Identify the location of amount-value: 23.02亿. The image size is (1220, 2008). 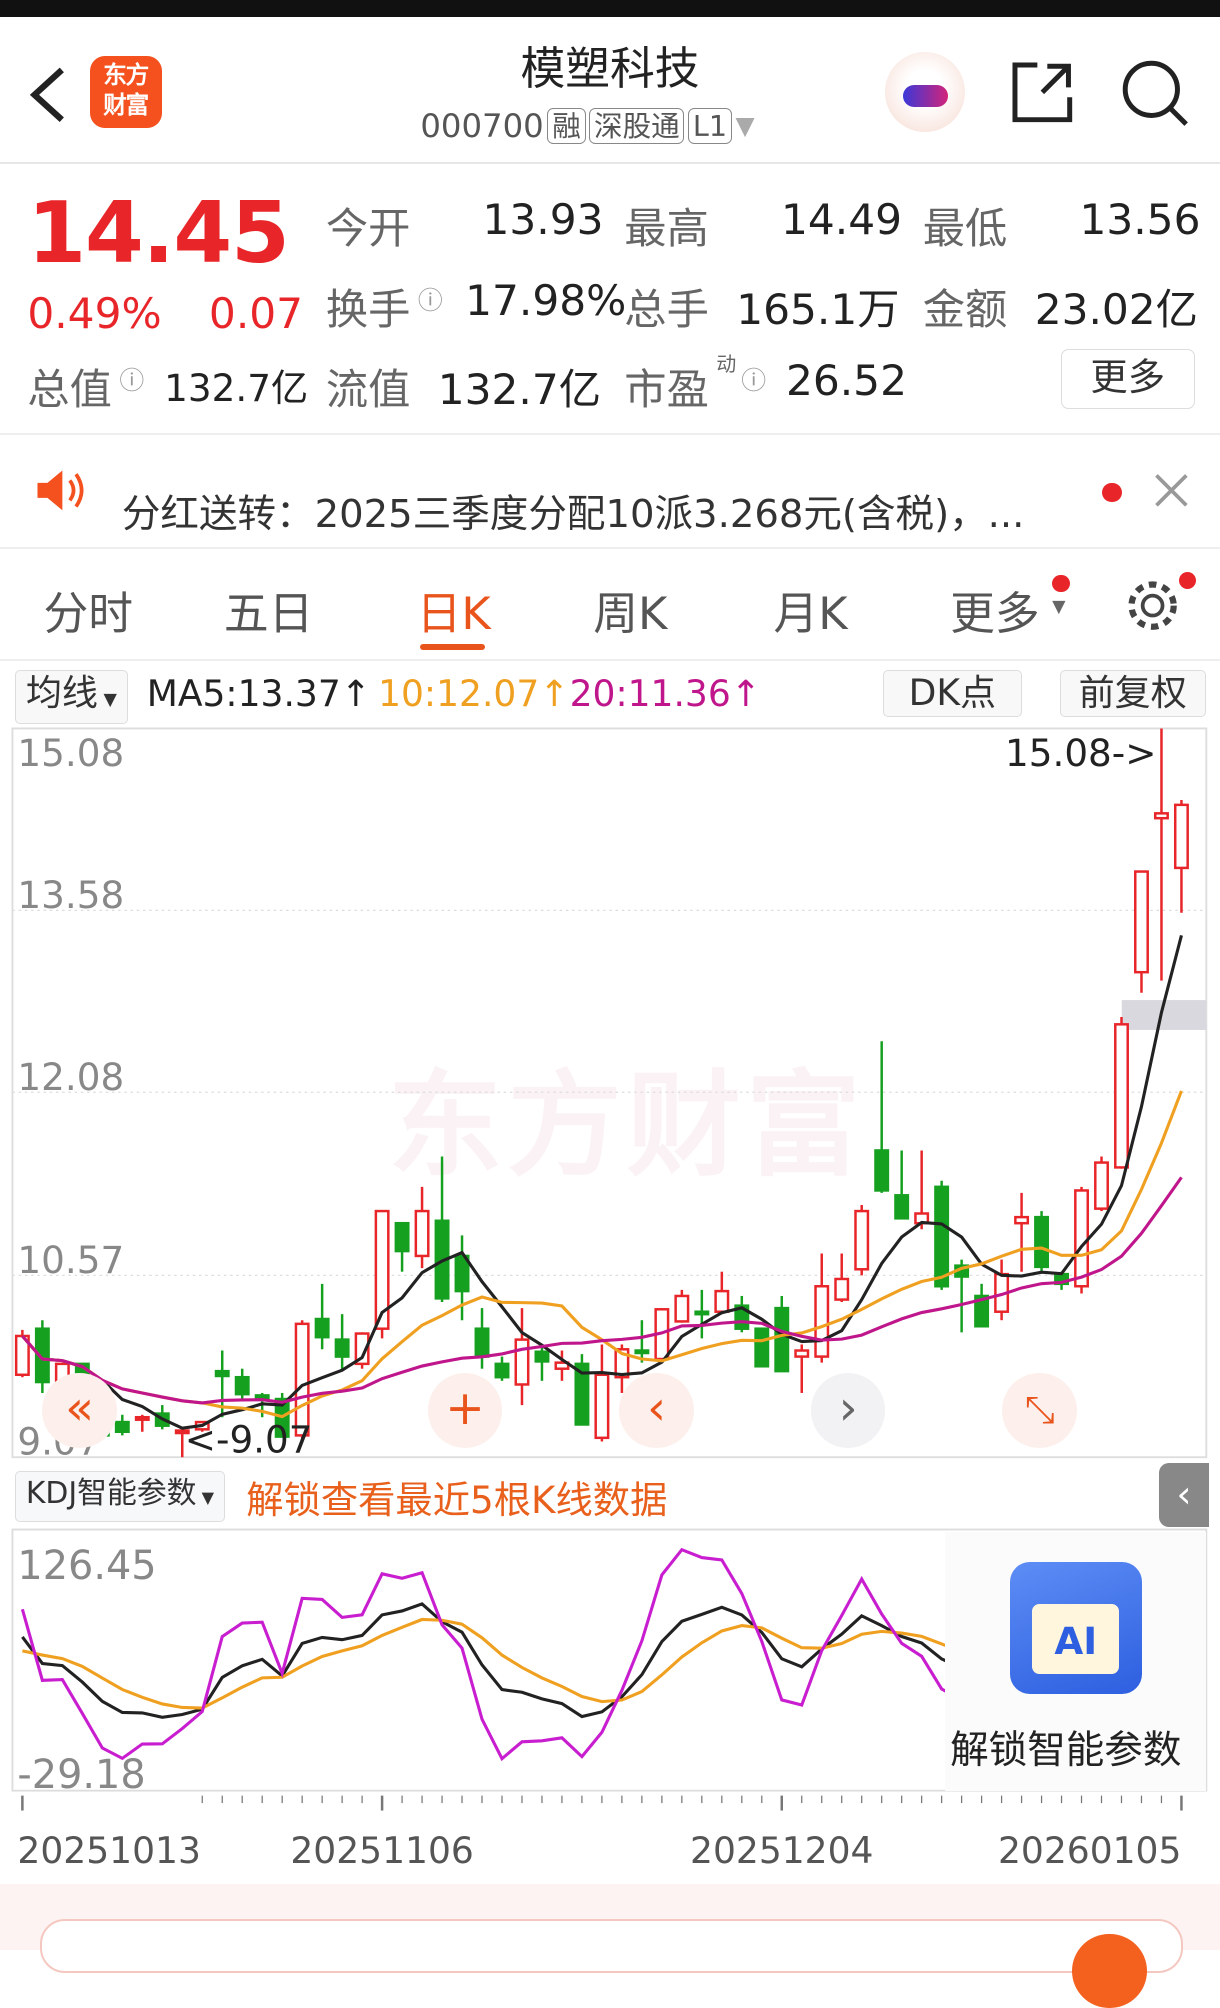
(1116, 310).